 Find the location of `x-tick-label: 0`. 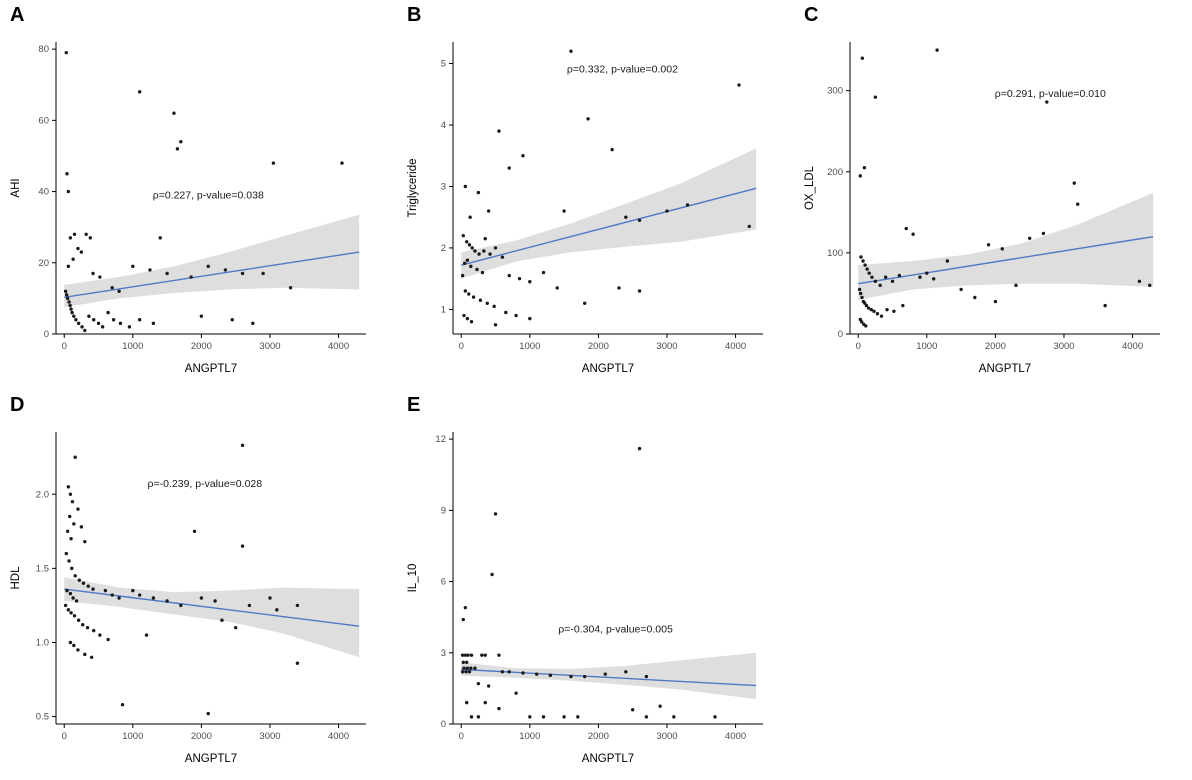

x-tick-label: 0 is located at coordinates (858, 346).